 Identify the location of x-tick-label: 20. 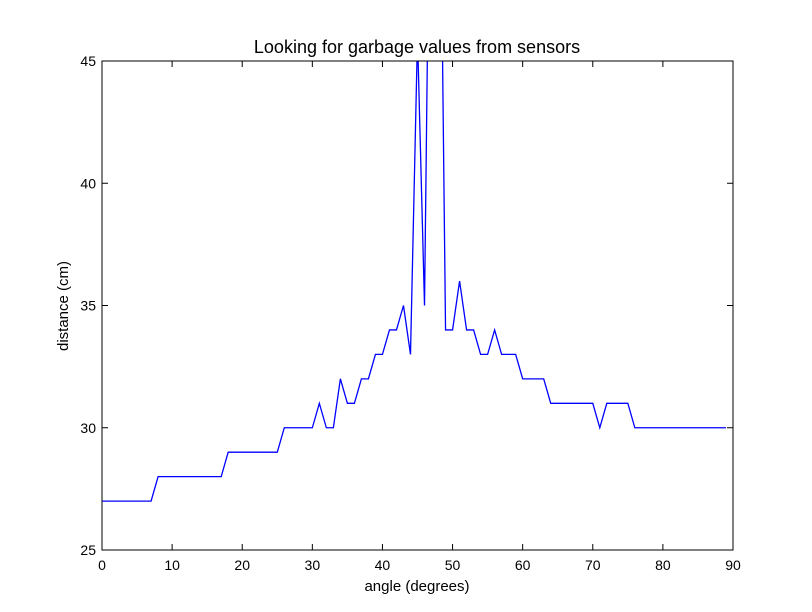
(242, 565).